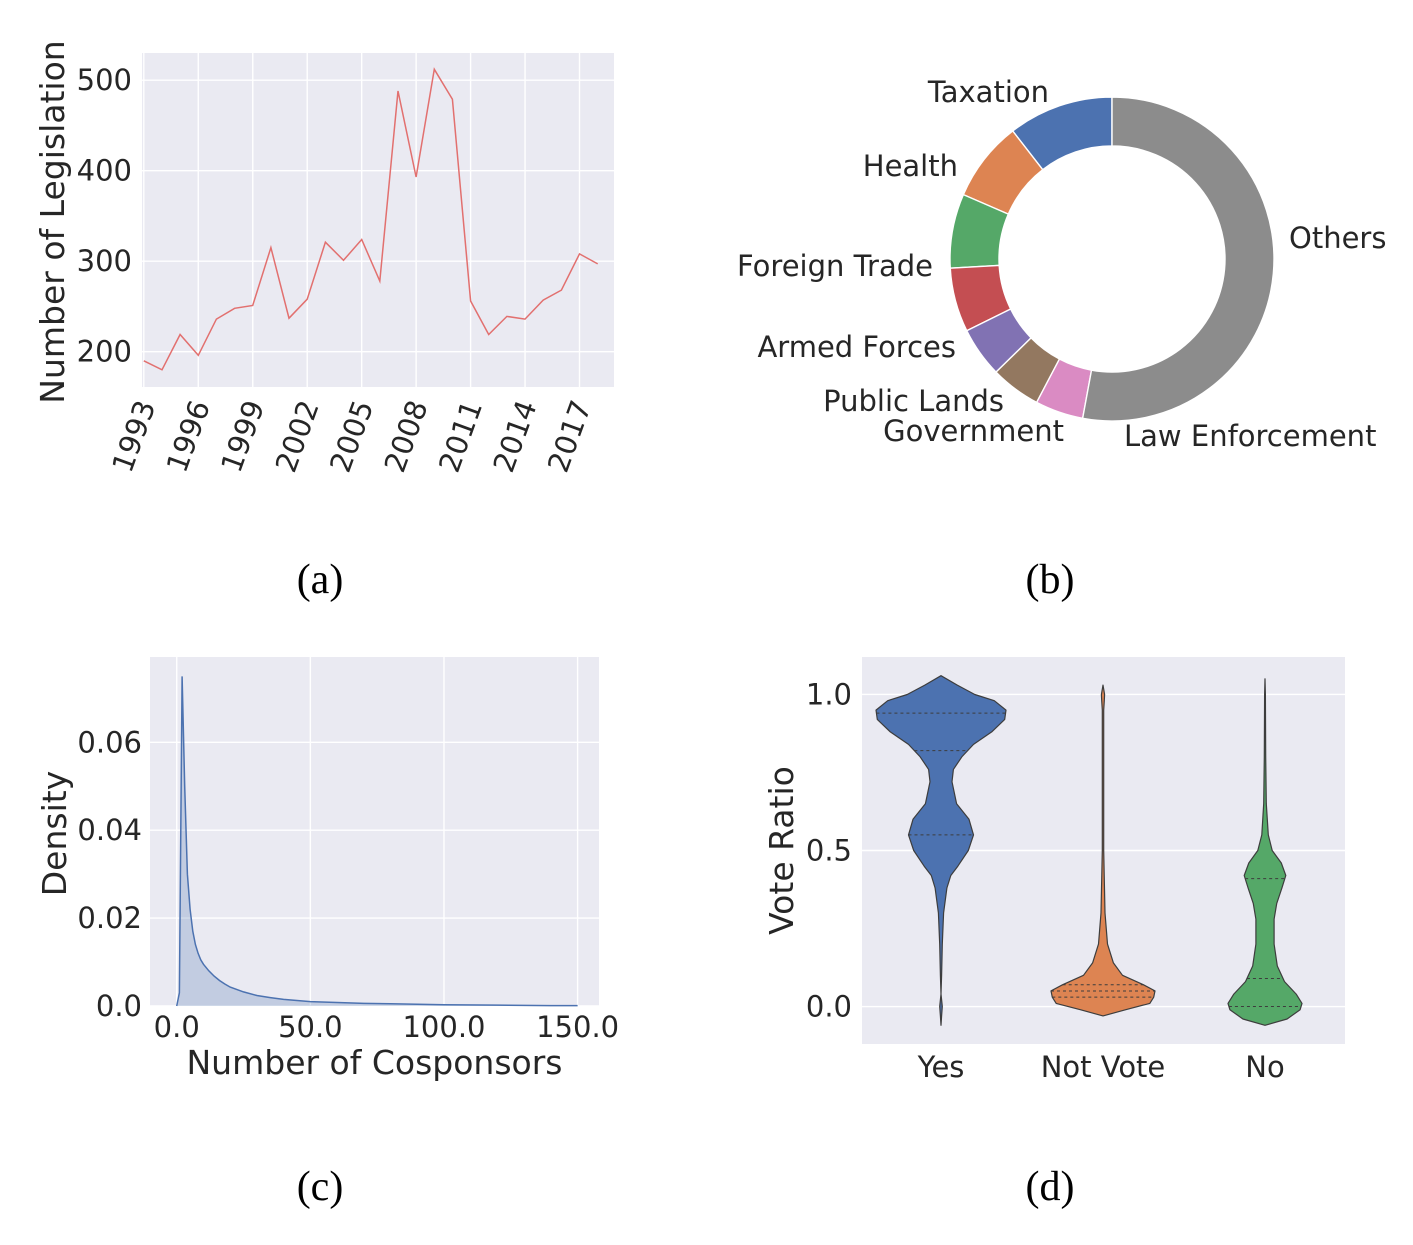  Describe the element at coordinates (52, 221) in the screenshot. I see `y-axis-label: Number of Legislation` at that location.